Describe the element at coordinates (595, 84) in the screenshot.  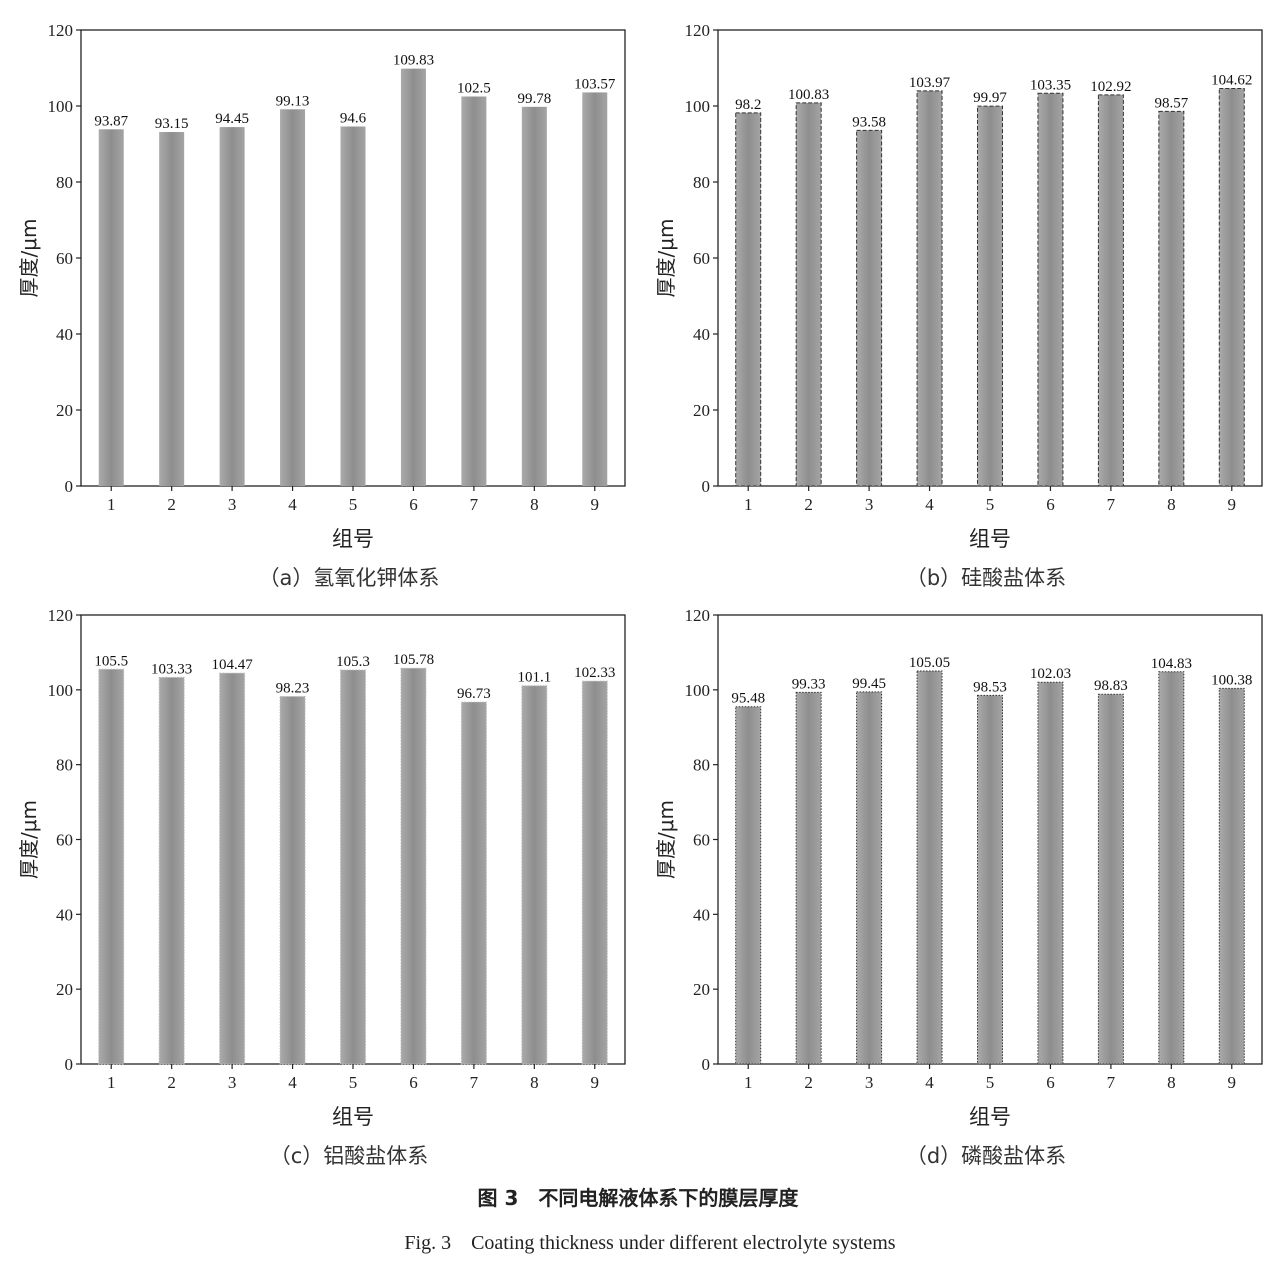
I see `panel-a-data-label: 103.57` at that location.